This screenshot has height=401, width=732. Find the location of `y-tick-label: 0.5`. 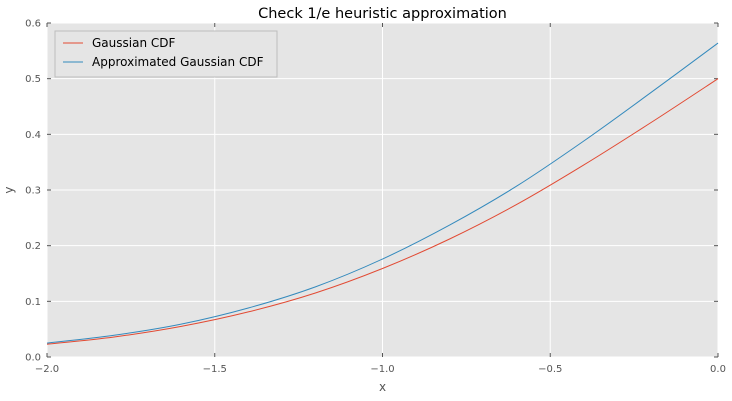

y-tick-label: 0.5 is located at coordinates (33, 79).